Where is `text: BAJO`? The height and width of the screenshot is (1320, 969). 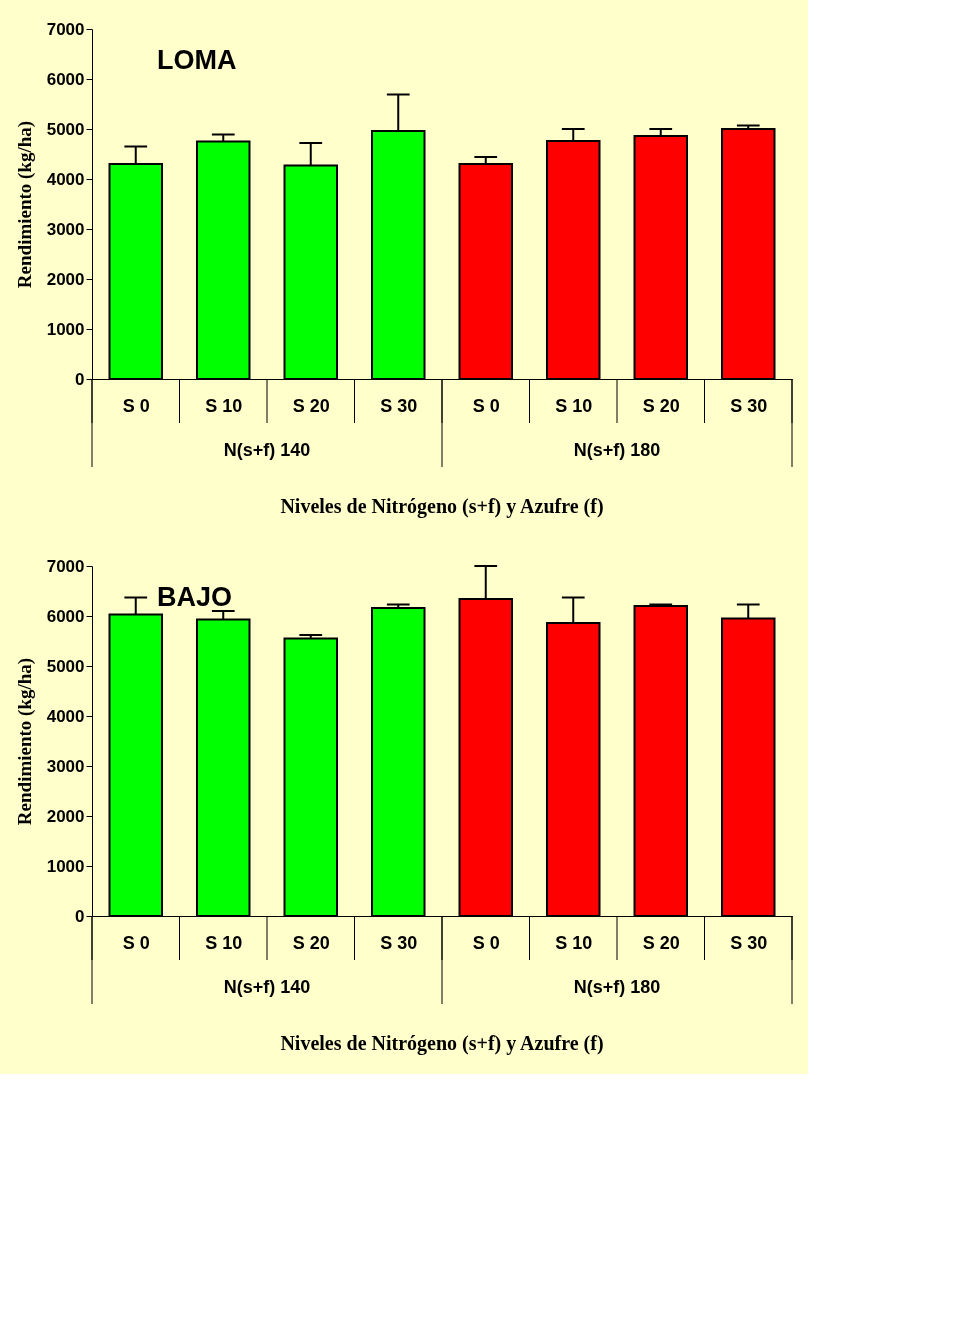
text: BAJO is located at coordinates (195, 597).